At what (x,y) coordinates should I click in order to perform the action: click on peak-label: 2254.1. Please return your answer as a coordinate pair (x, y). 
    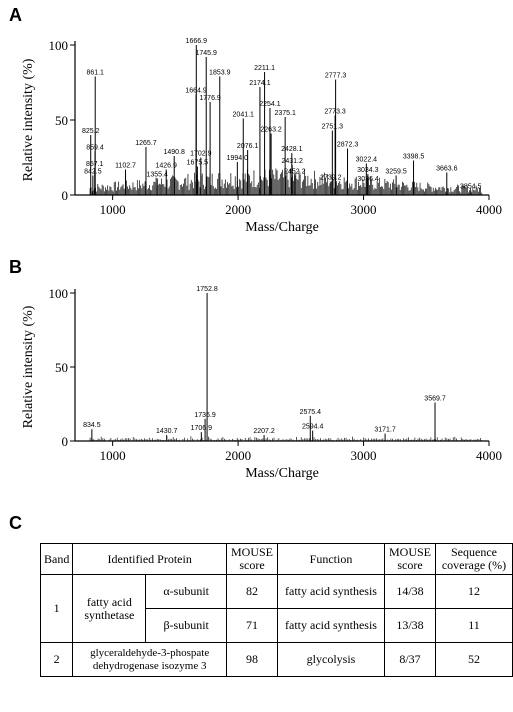
    Looking at the image, I should click on (270, 104).